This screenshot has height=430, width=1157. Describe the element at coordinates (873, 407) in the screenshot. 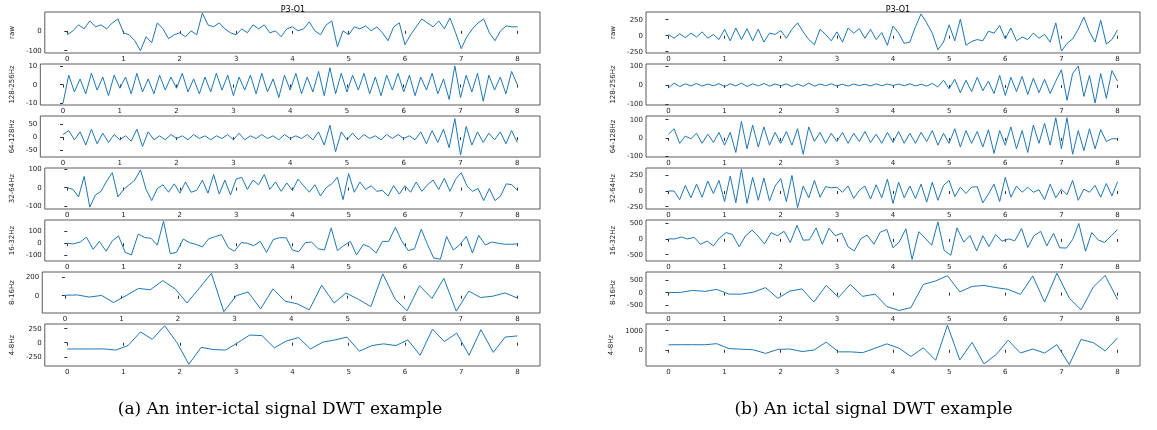

I see `text: (b) An ictal signal DWT example` at that location.